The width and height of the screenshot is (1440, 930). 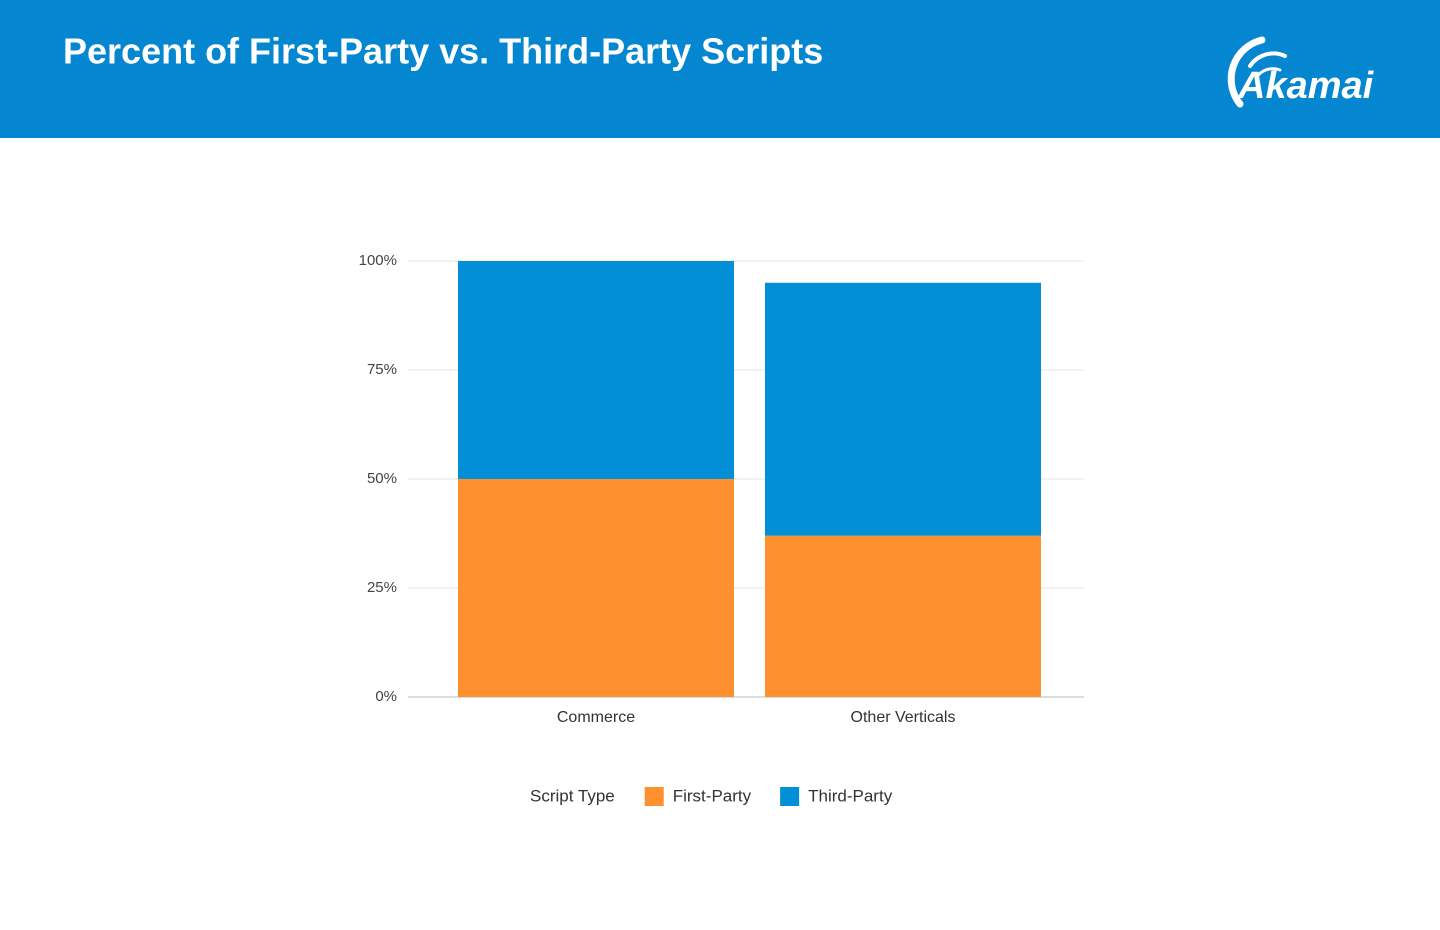 What do you see at coordinates (1257, 72) in the screenshot?
I see `logo` at bounding box center [1257, 72].